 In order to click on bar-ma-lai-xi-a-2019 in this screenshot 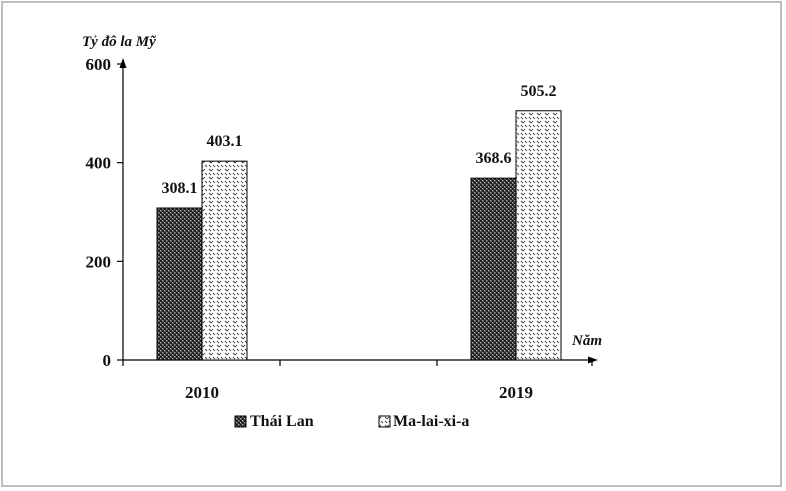, I will do `click(538, 235)`.